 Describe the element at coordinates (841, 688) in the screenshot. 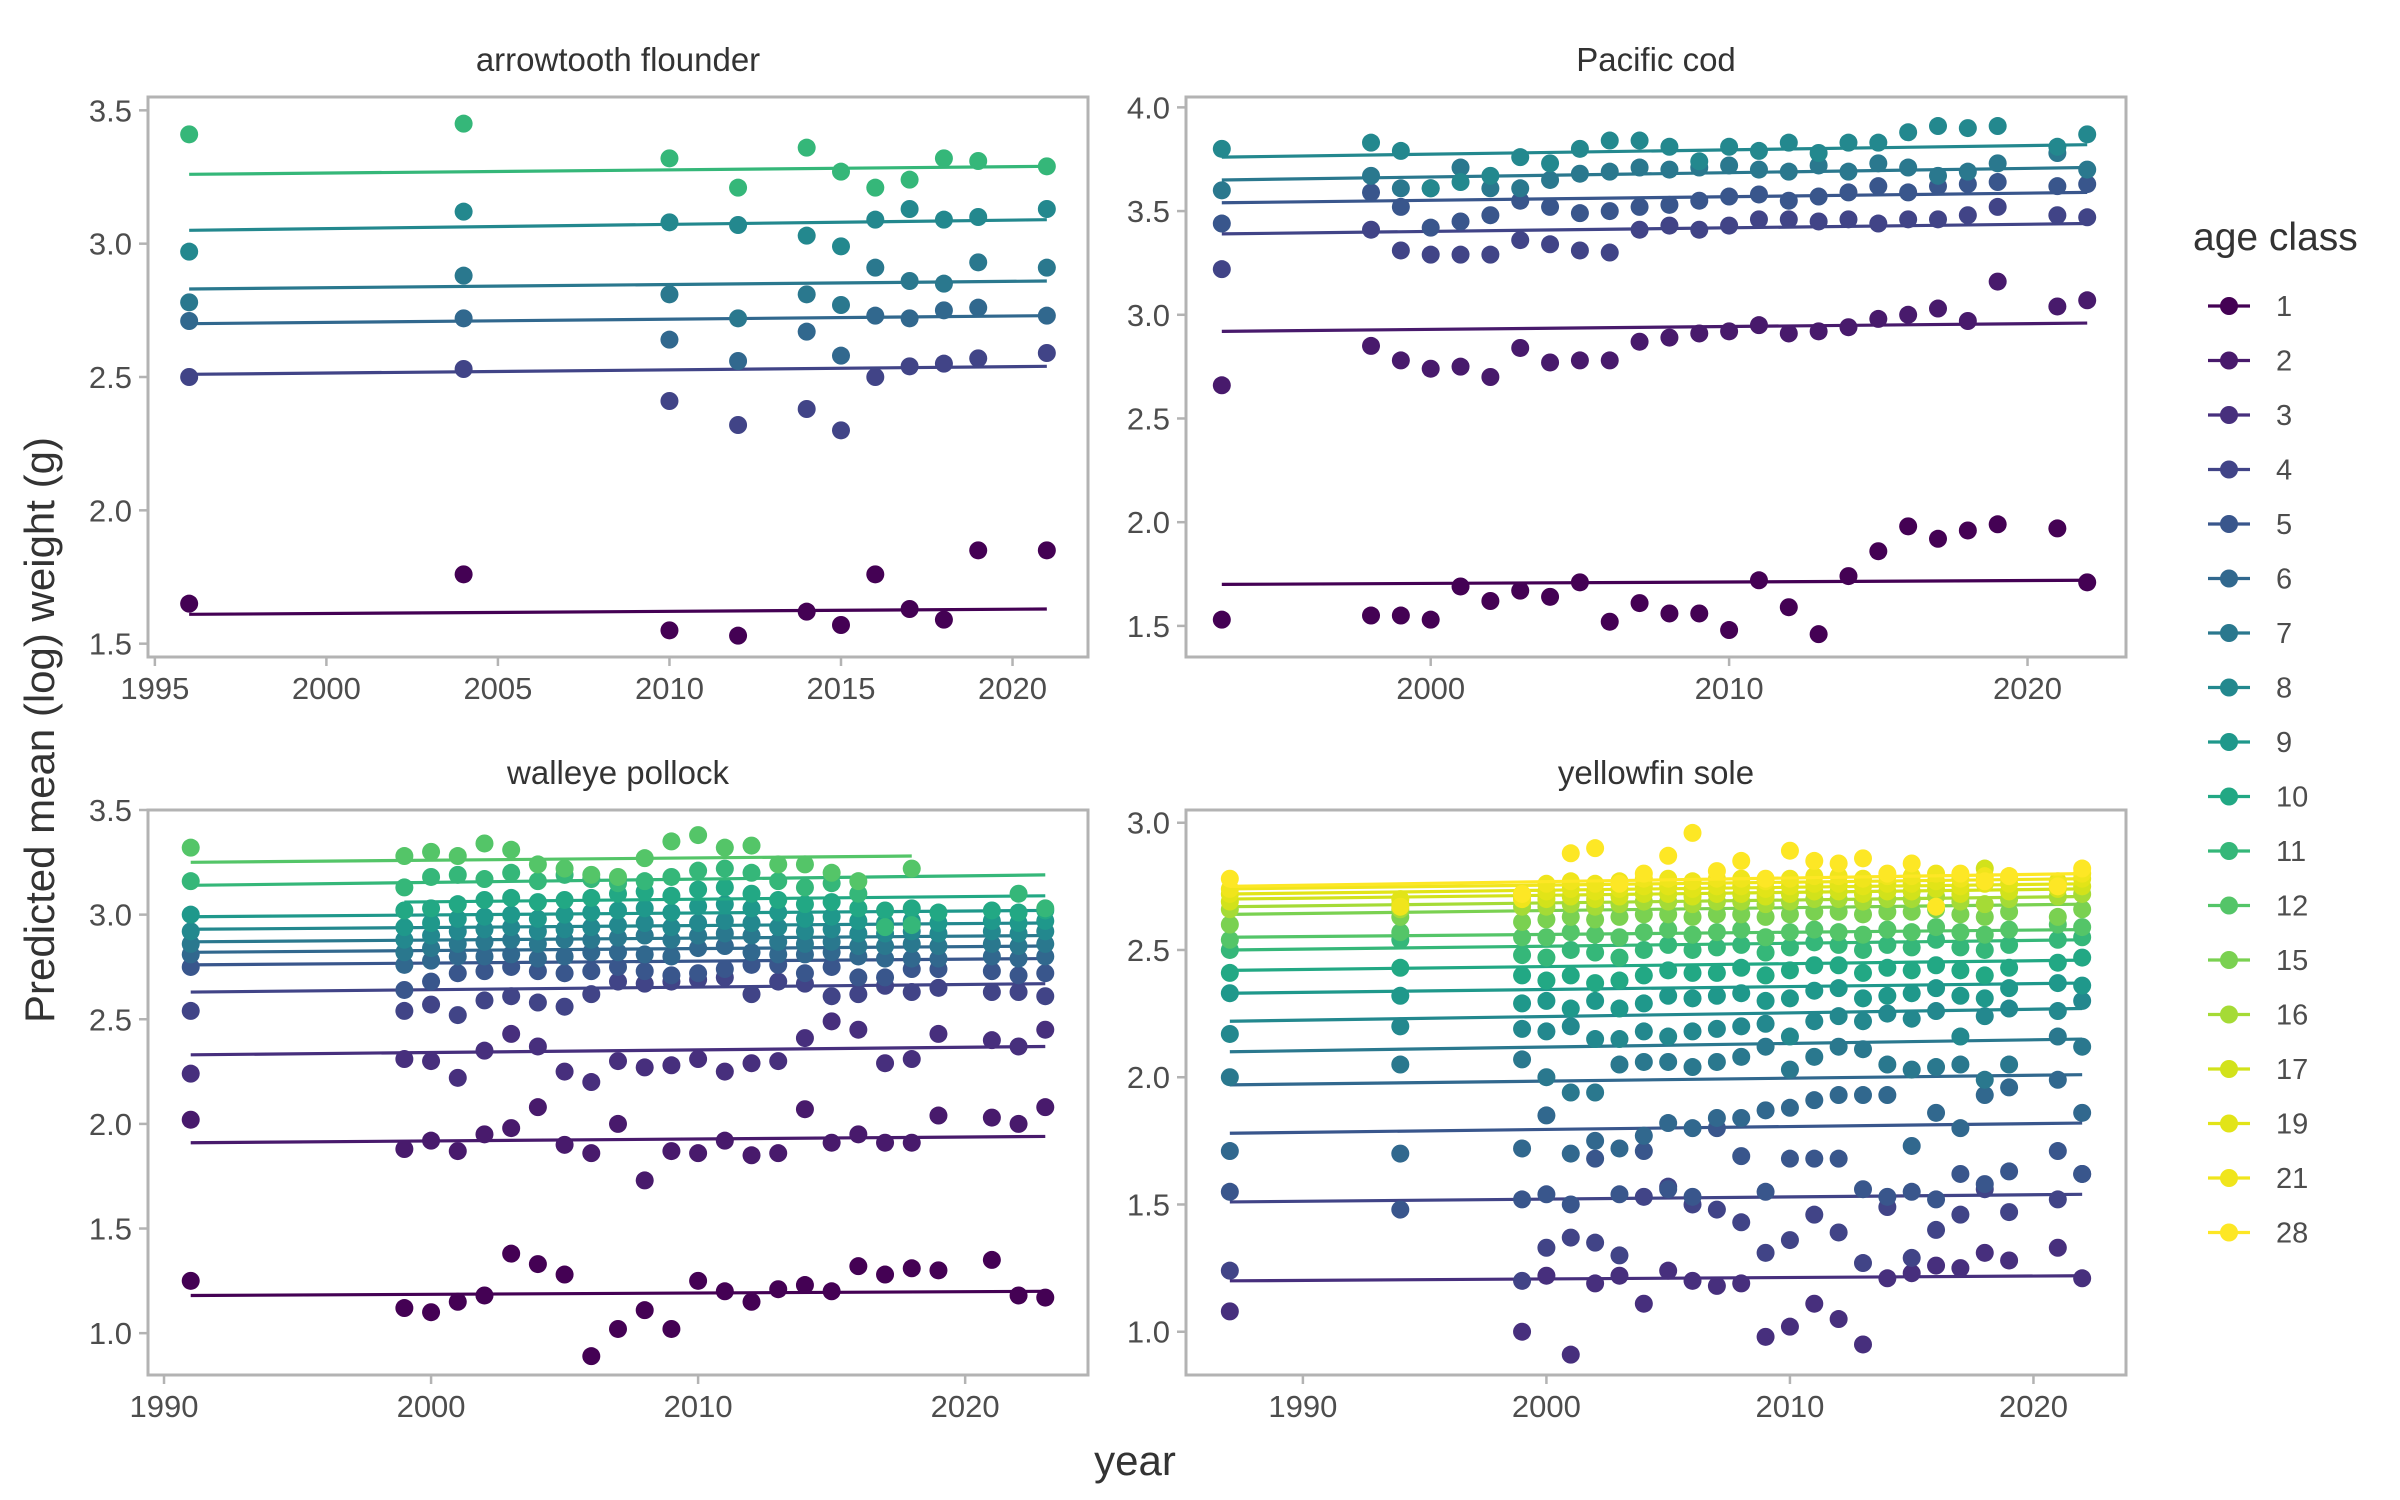

I see `x-tick-label: 2015` at that location.